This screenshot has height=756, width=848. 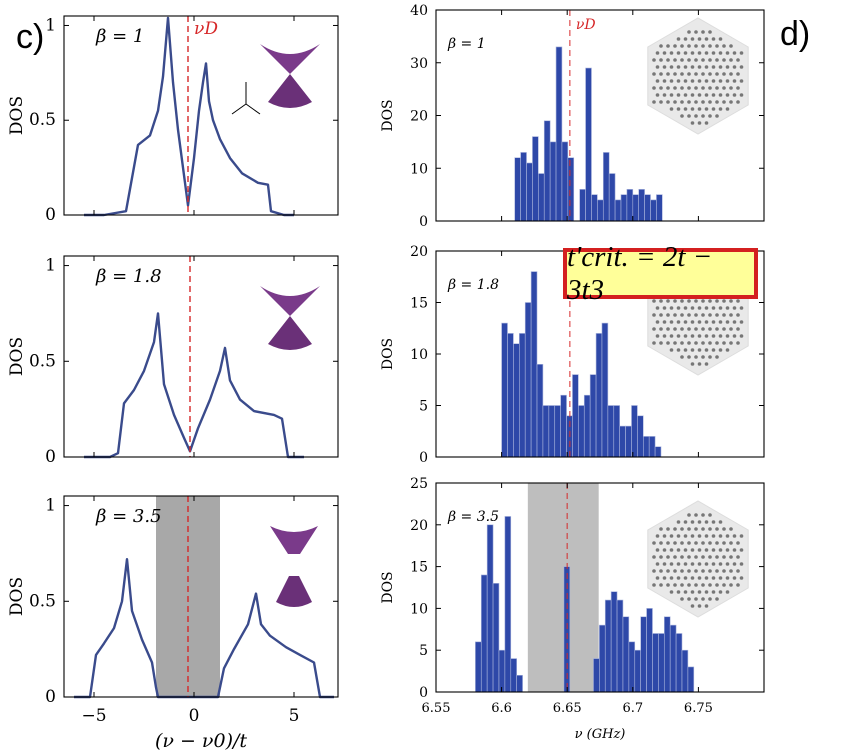 What do you see at coordinates (501, 708) in the screenshot?
I see `x-tick-label: 6.6` at bounding box center [501, 708].